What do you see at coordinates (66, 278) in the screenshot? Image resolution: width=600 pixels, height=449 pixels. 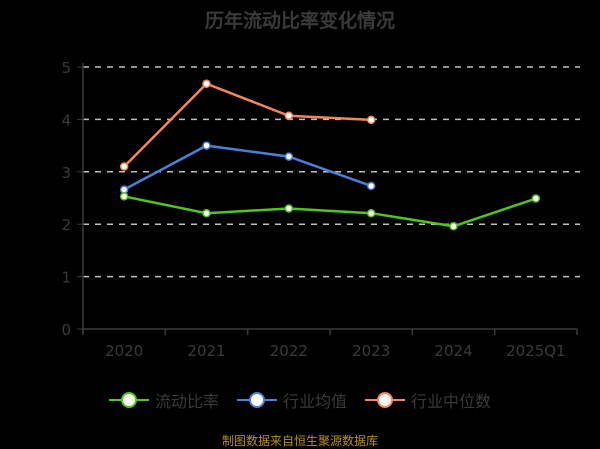 I see `y-tick-label: 1` at bounding box center [66, 278].